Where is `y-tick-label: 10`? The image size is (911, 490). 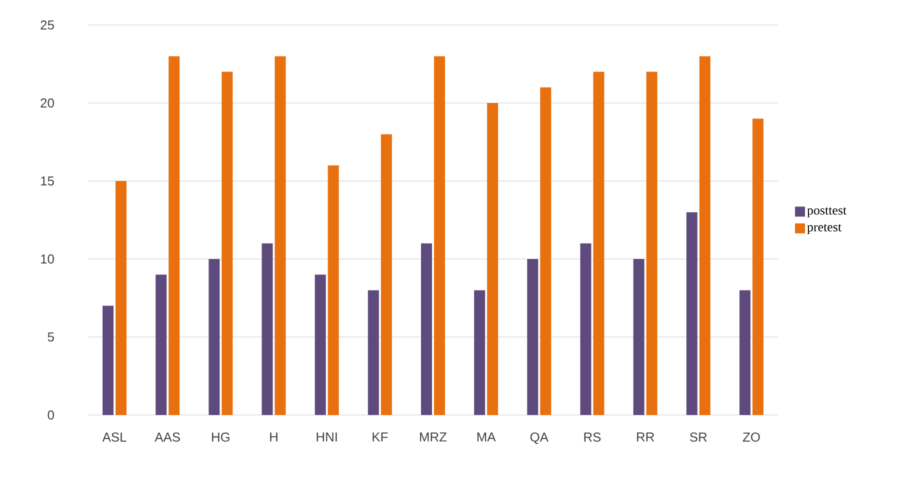
y-tick-label: 10 is located at coordinates (47, 259).